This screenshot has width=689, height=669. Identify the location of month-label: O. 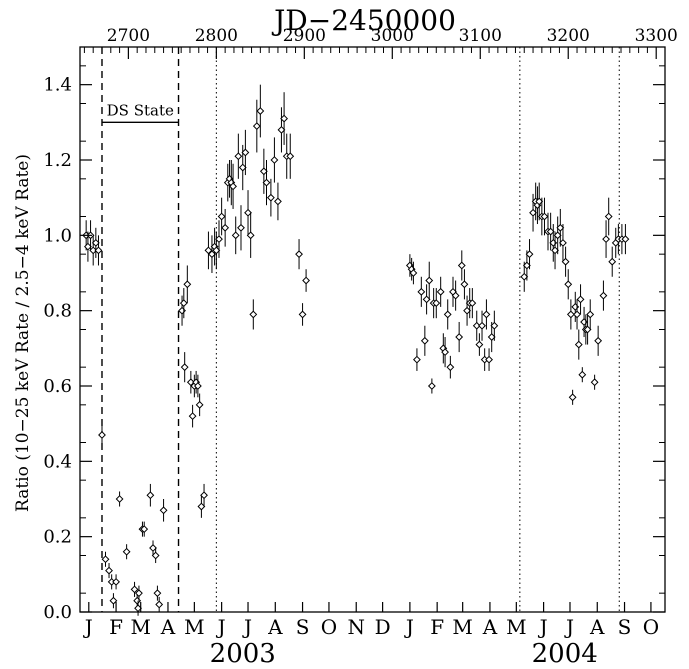
(651, 627).